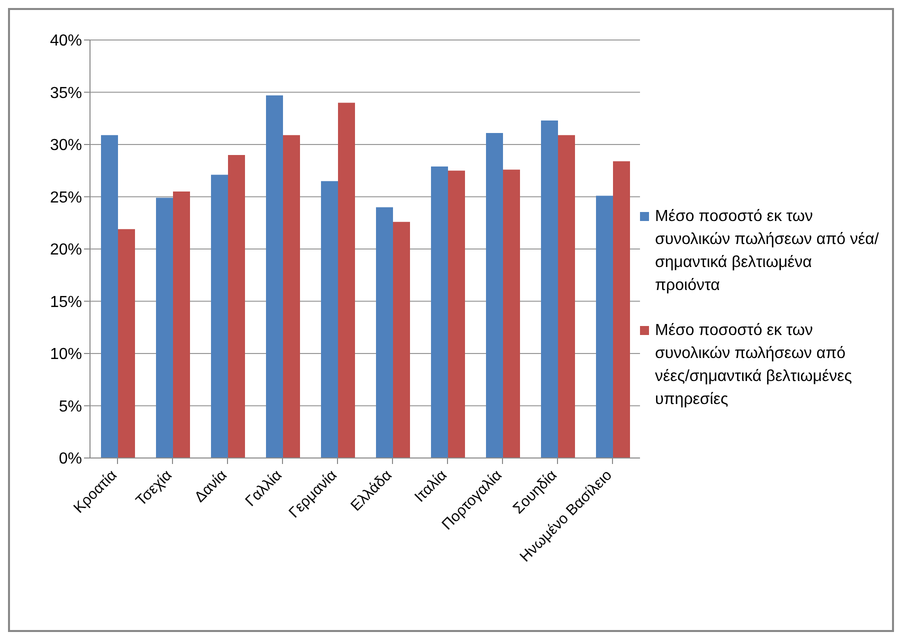  I want to click on y-tick-label: 35%, so click(66, 93).